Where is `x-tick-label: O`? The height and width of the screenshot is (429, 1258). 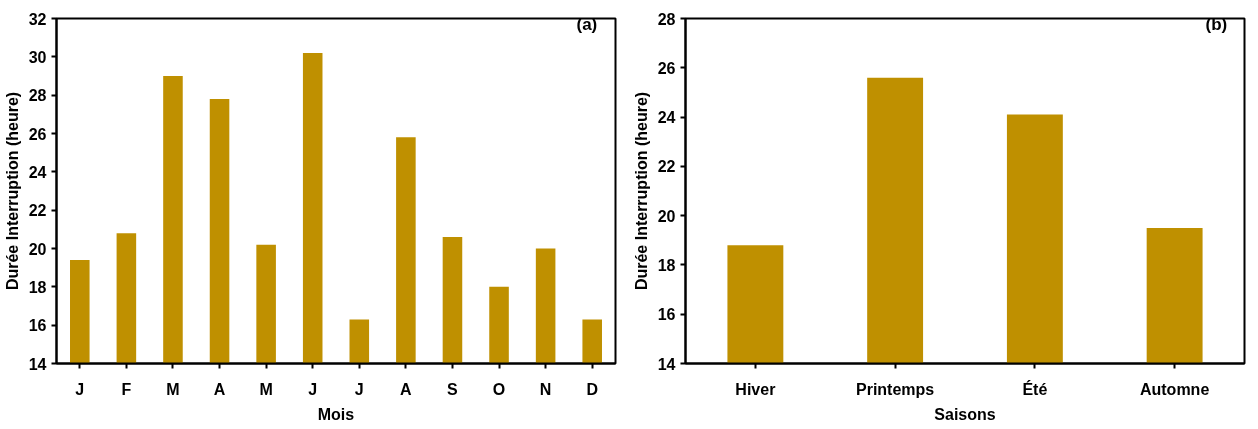
x-tick-label: O is located at coordinates (499, 389).